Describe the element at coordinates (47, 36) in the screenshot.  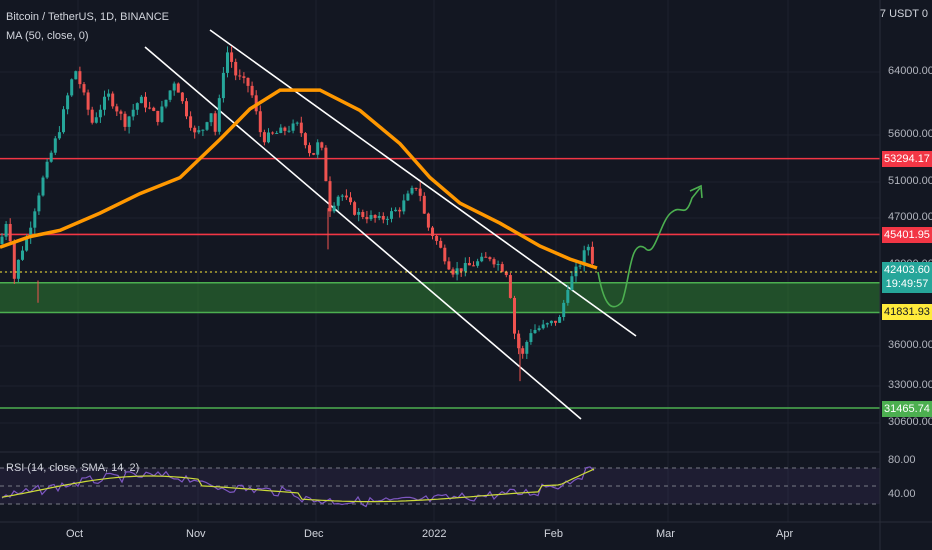
I see `ma-legend: MA (50, close, 0)` at that location.